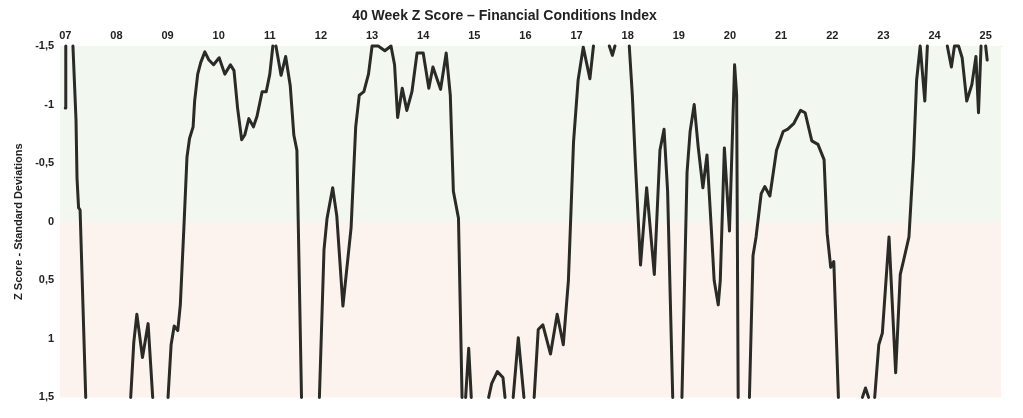 This screenshot has height=418, width=1023. I want to click on y-tick-label: -0,5, so click(45, 162).